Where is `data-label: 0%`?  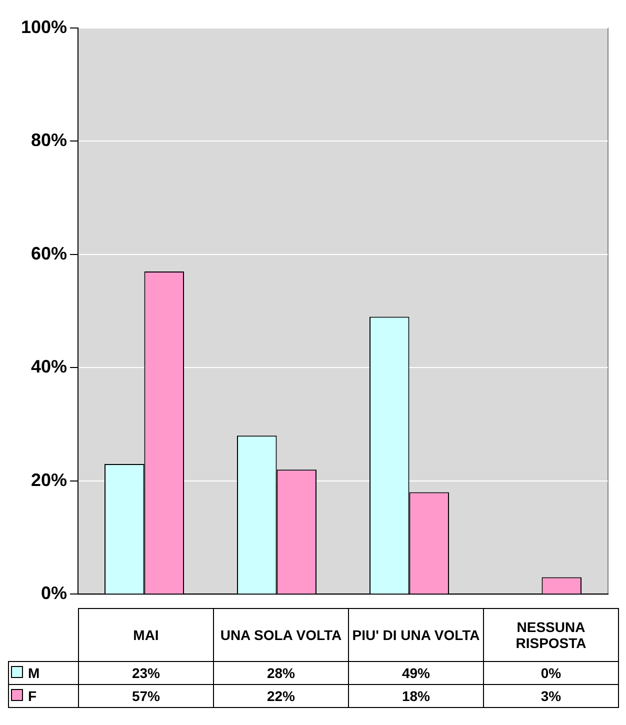 data-label: 0% is located at coordinates (551, 673).